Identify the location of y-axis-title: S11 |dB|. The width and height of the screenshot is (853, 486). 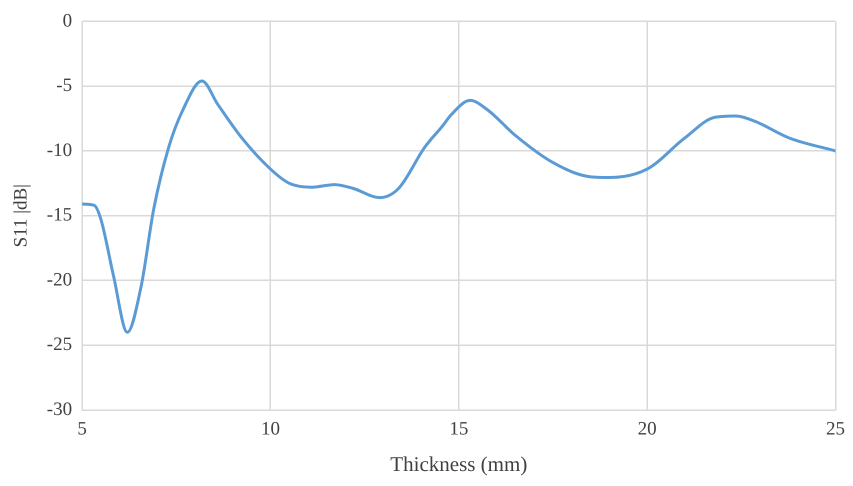
(21, 216).